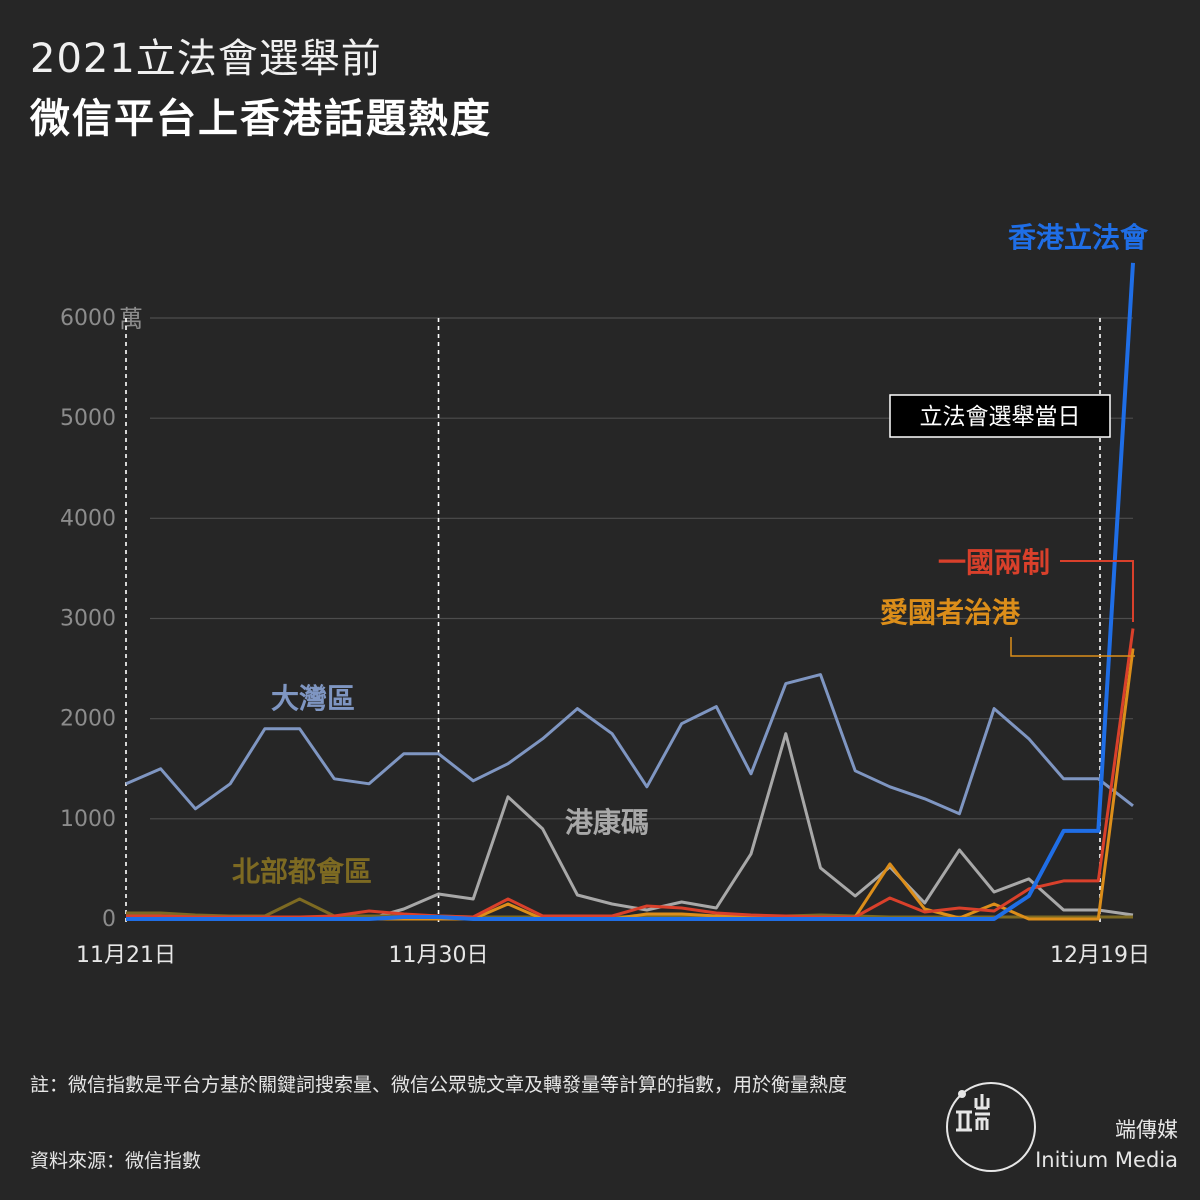  I want to click on y-tick-label: 4000, so click(88, 518).